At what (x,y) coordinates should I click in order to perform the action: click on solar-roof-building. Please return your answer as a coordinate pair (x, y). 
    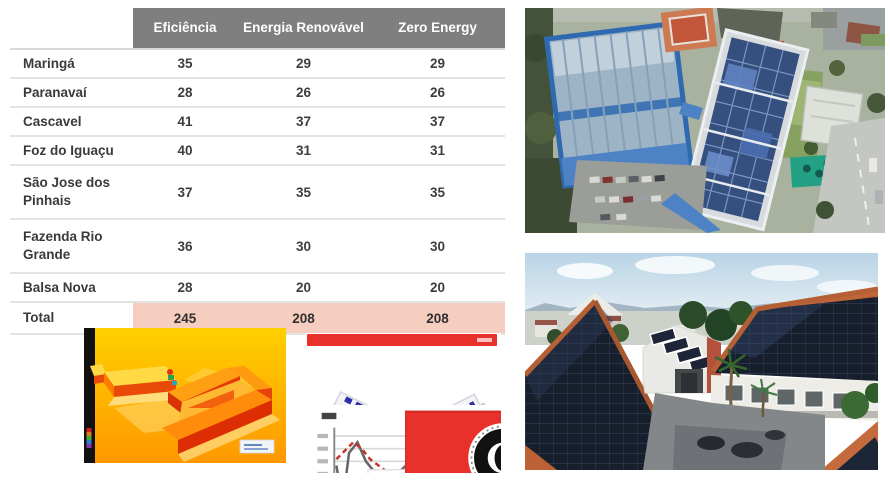
    Looking at the image, I should click on (744, 129).